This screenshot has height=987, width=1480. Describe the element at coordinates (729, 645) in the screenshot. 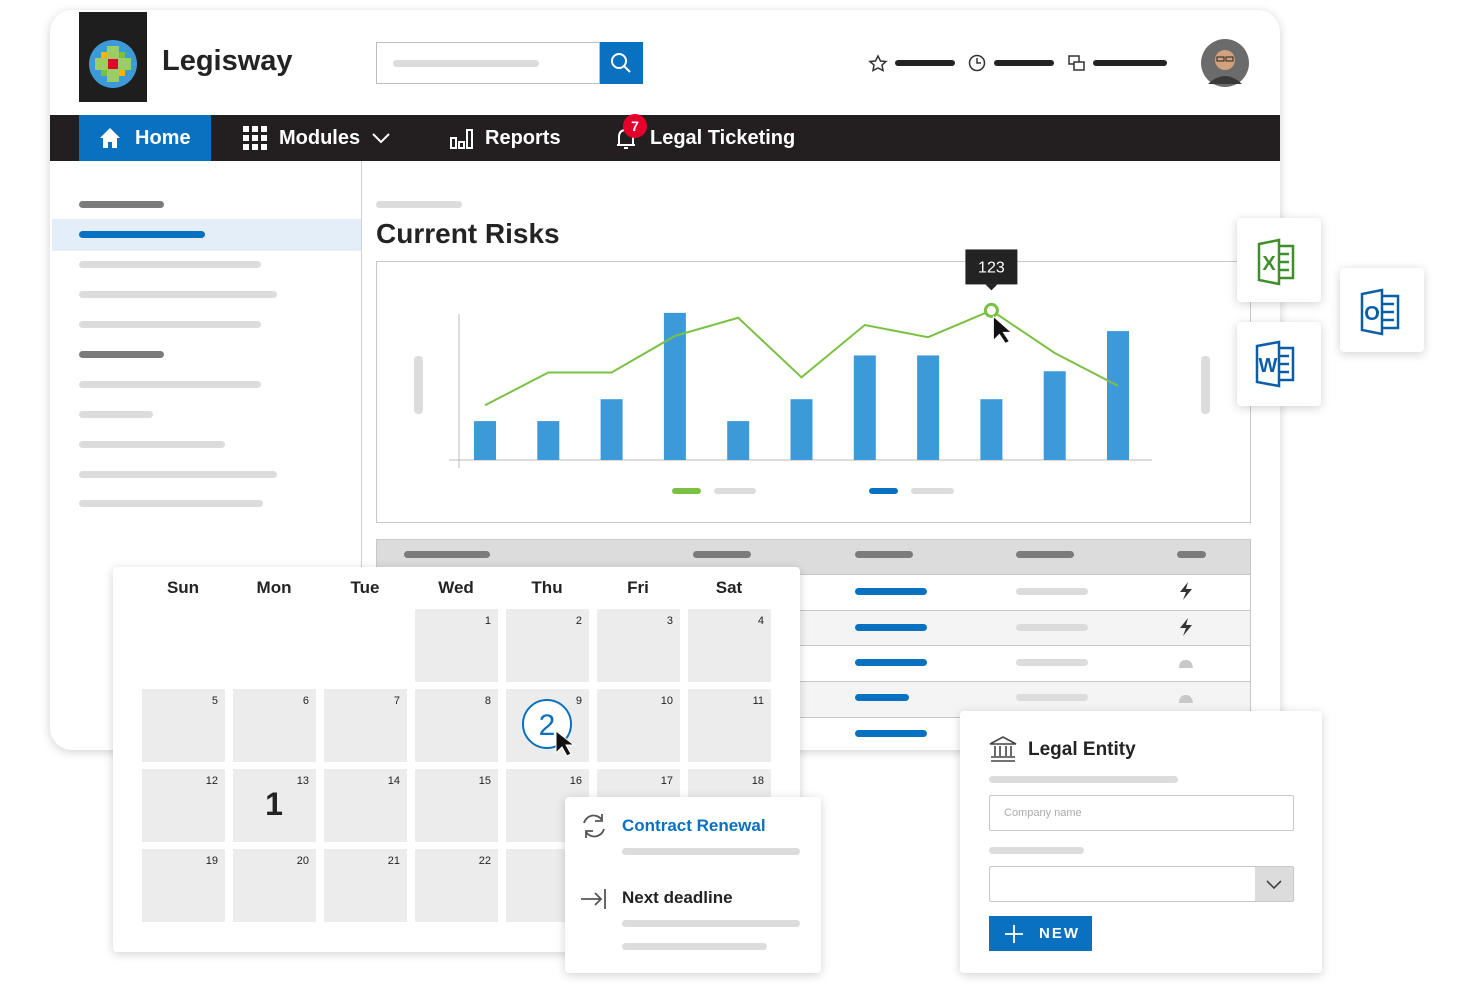

I see `calendar-cell: 4` at that location.